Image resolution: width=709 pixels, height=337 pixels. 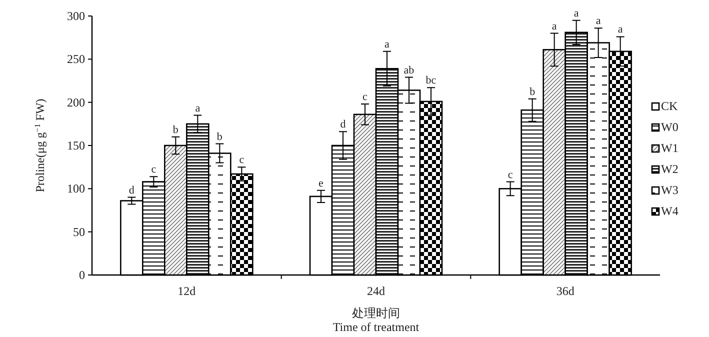 What do you see at coordinates (409, 70) in the screenshot?
I see `data-label: ab` at bounding box center [409, 70].